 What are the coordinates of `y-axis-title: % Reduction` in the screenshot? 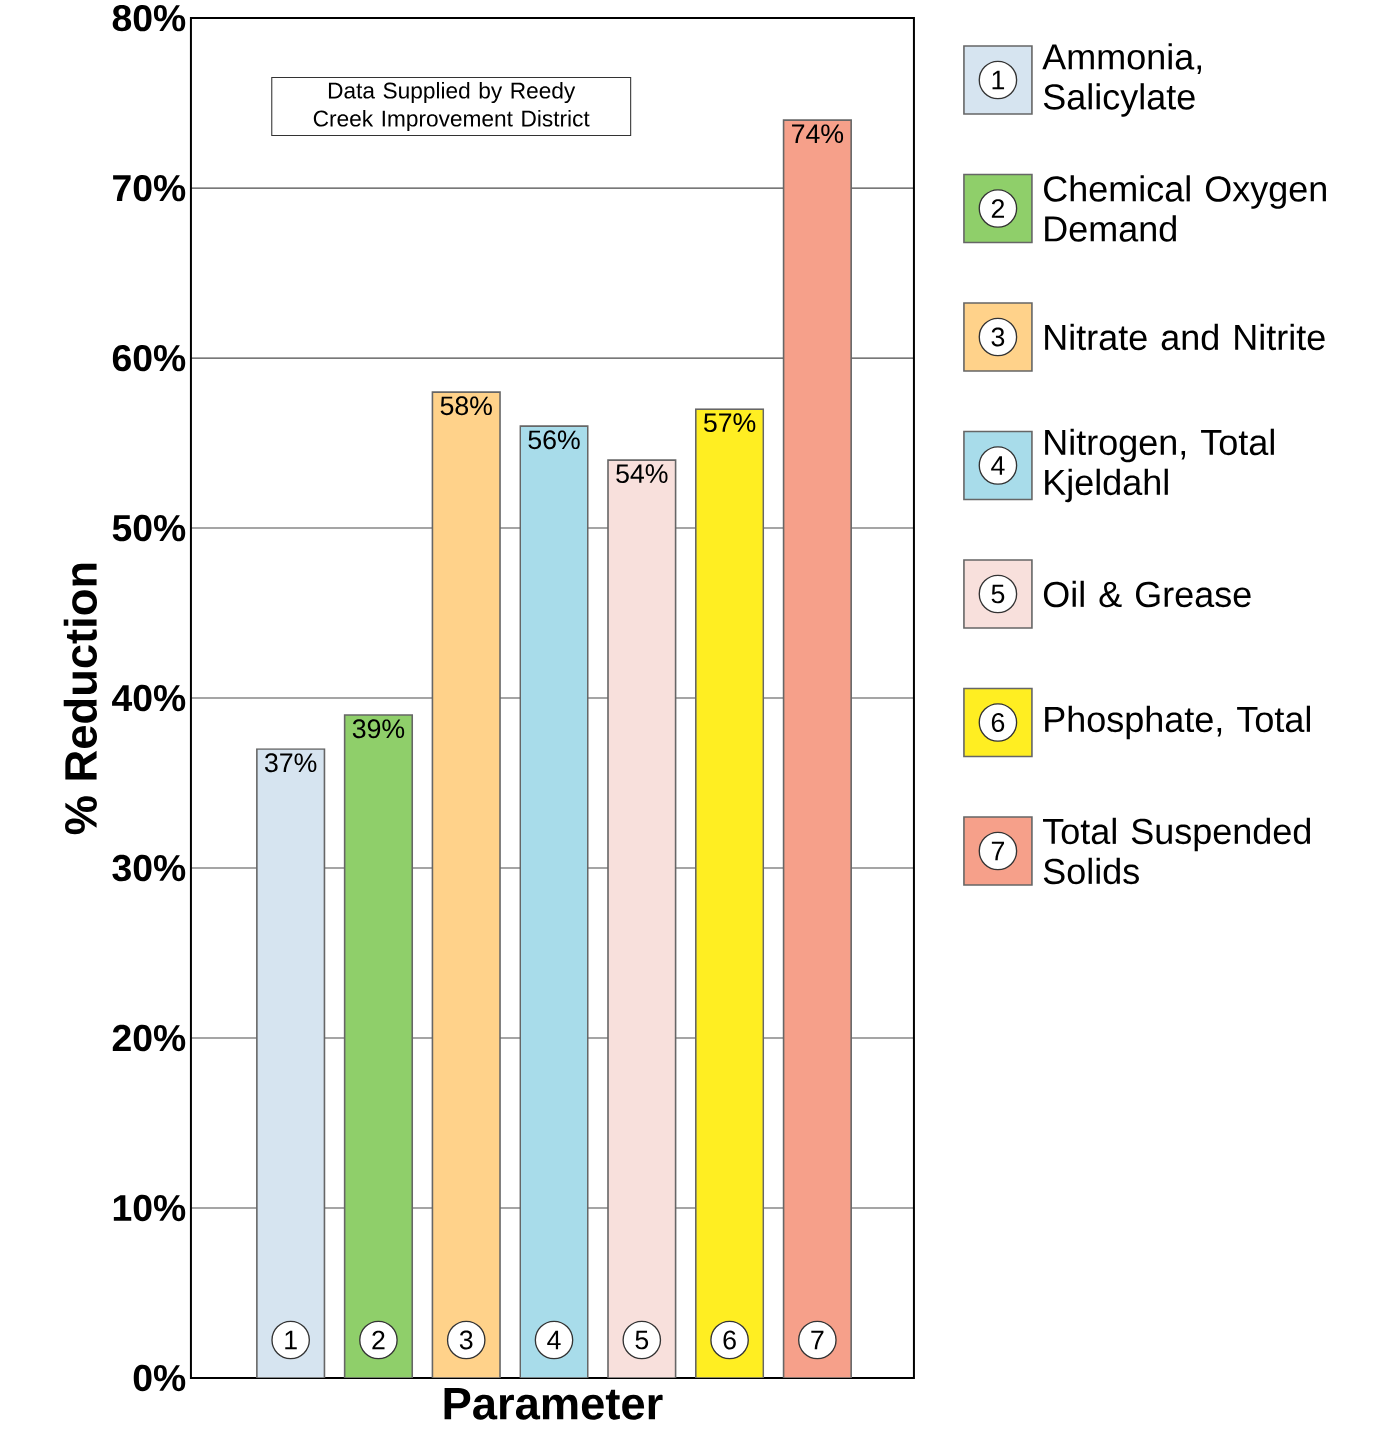 It's located at (80, 699).